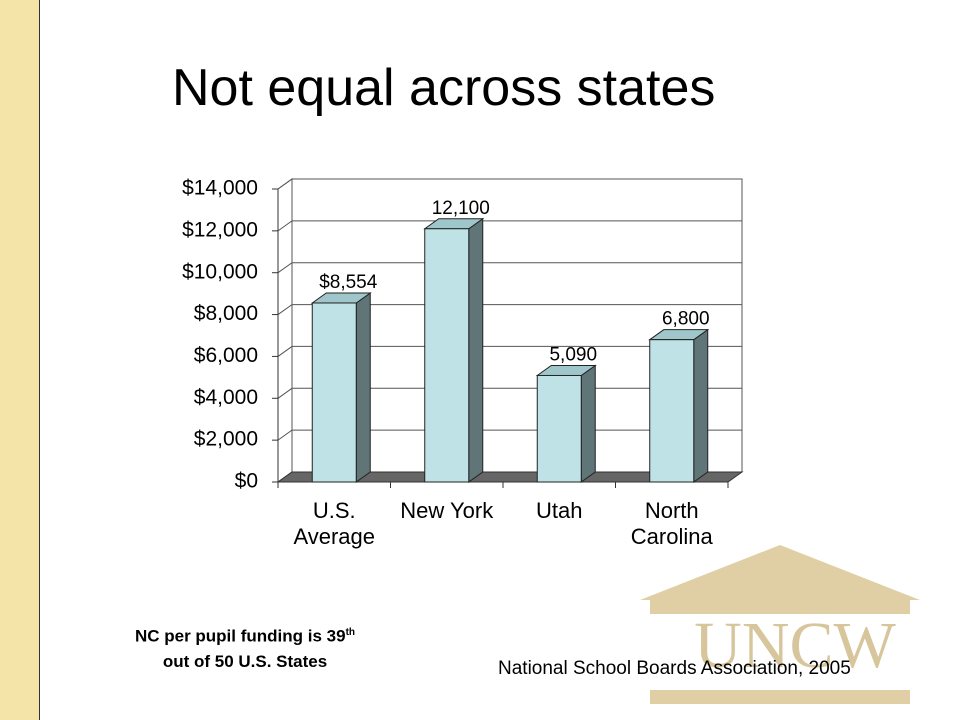 The image size is (960, 720). I want to click on x-tick-label: New York, so click(447, 510).